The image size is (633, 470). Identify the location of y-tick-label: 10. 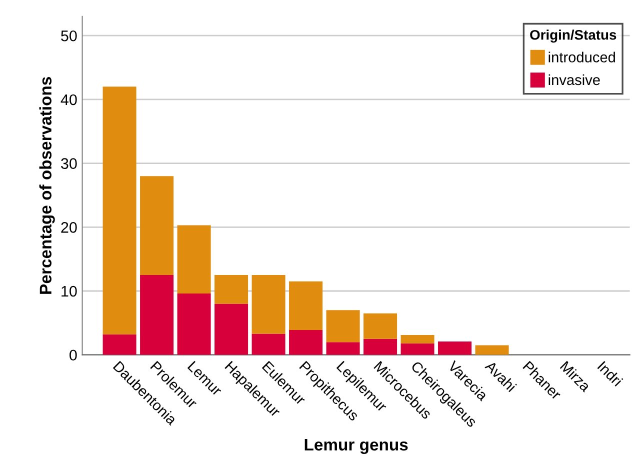
(69, 291).